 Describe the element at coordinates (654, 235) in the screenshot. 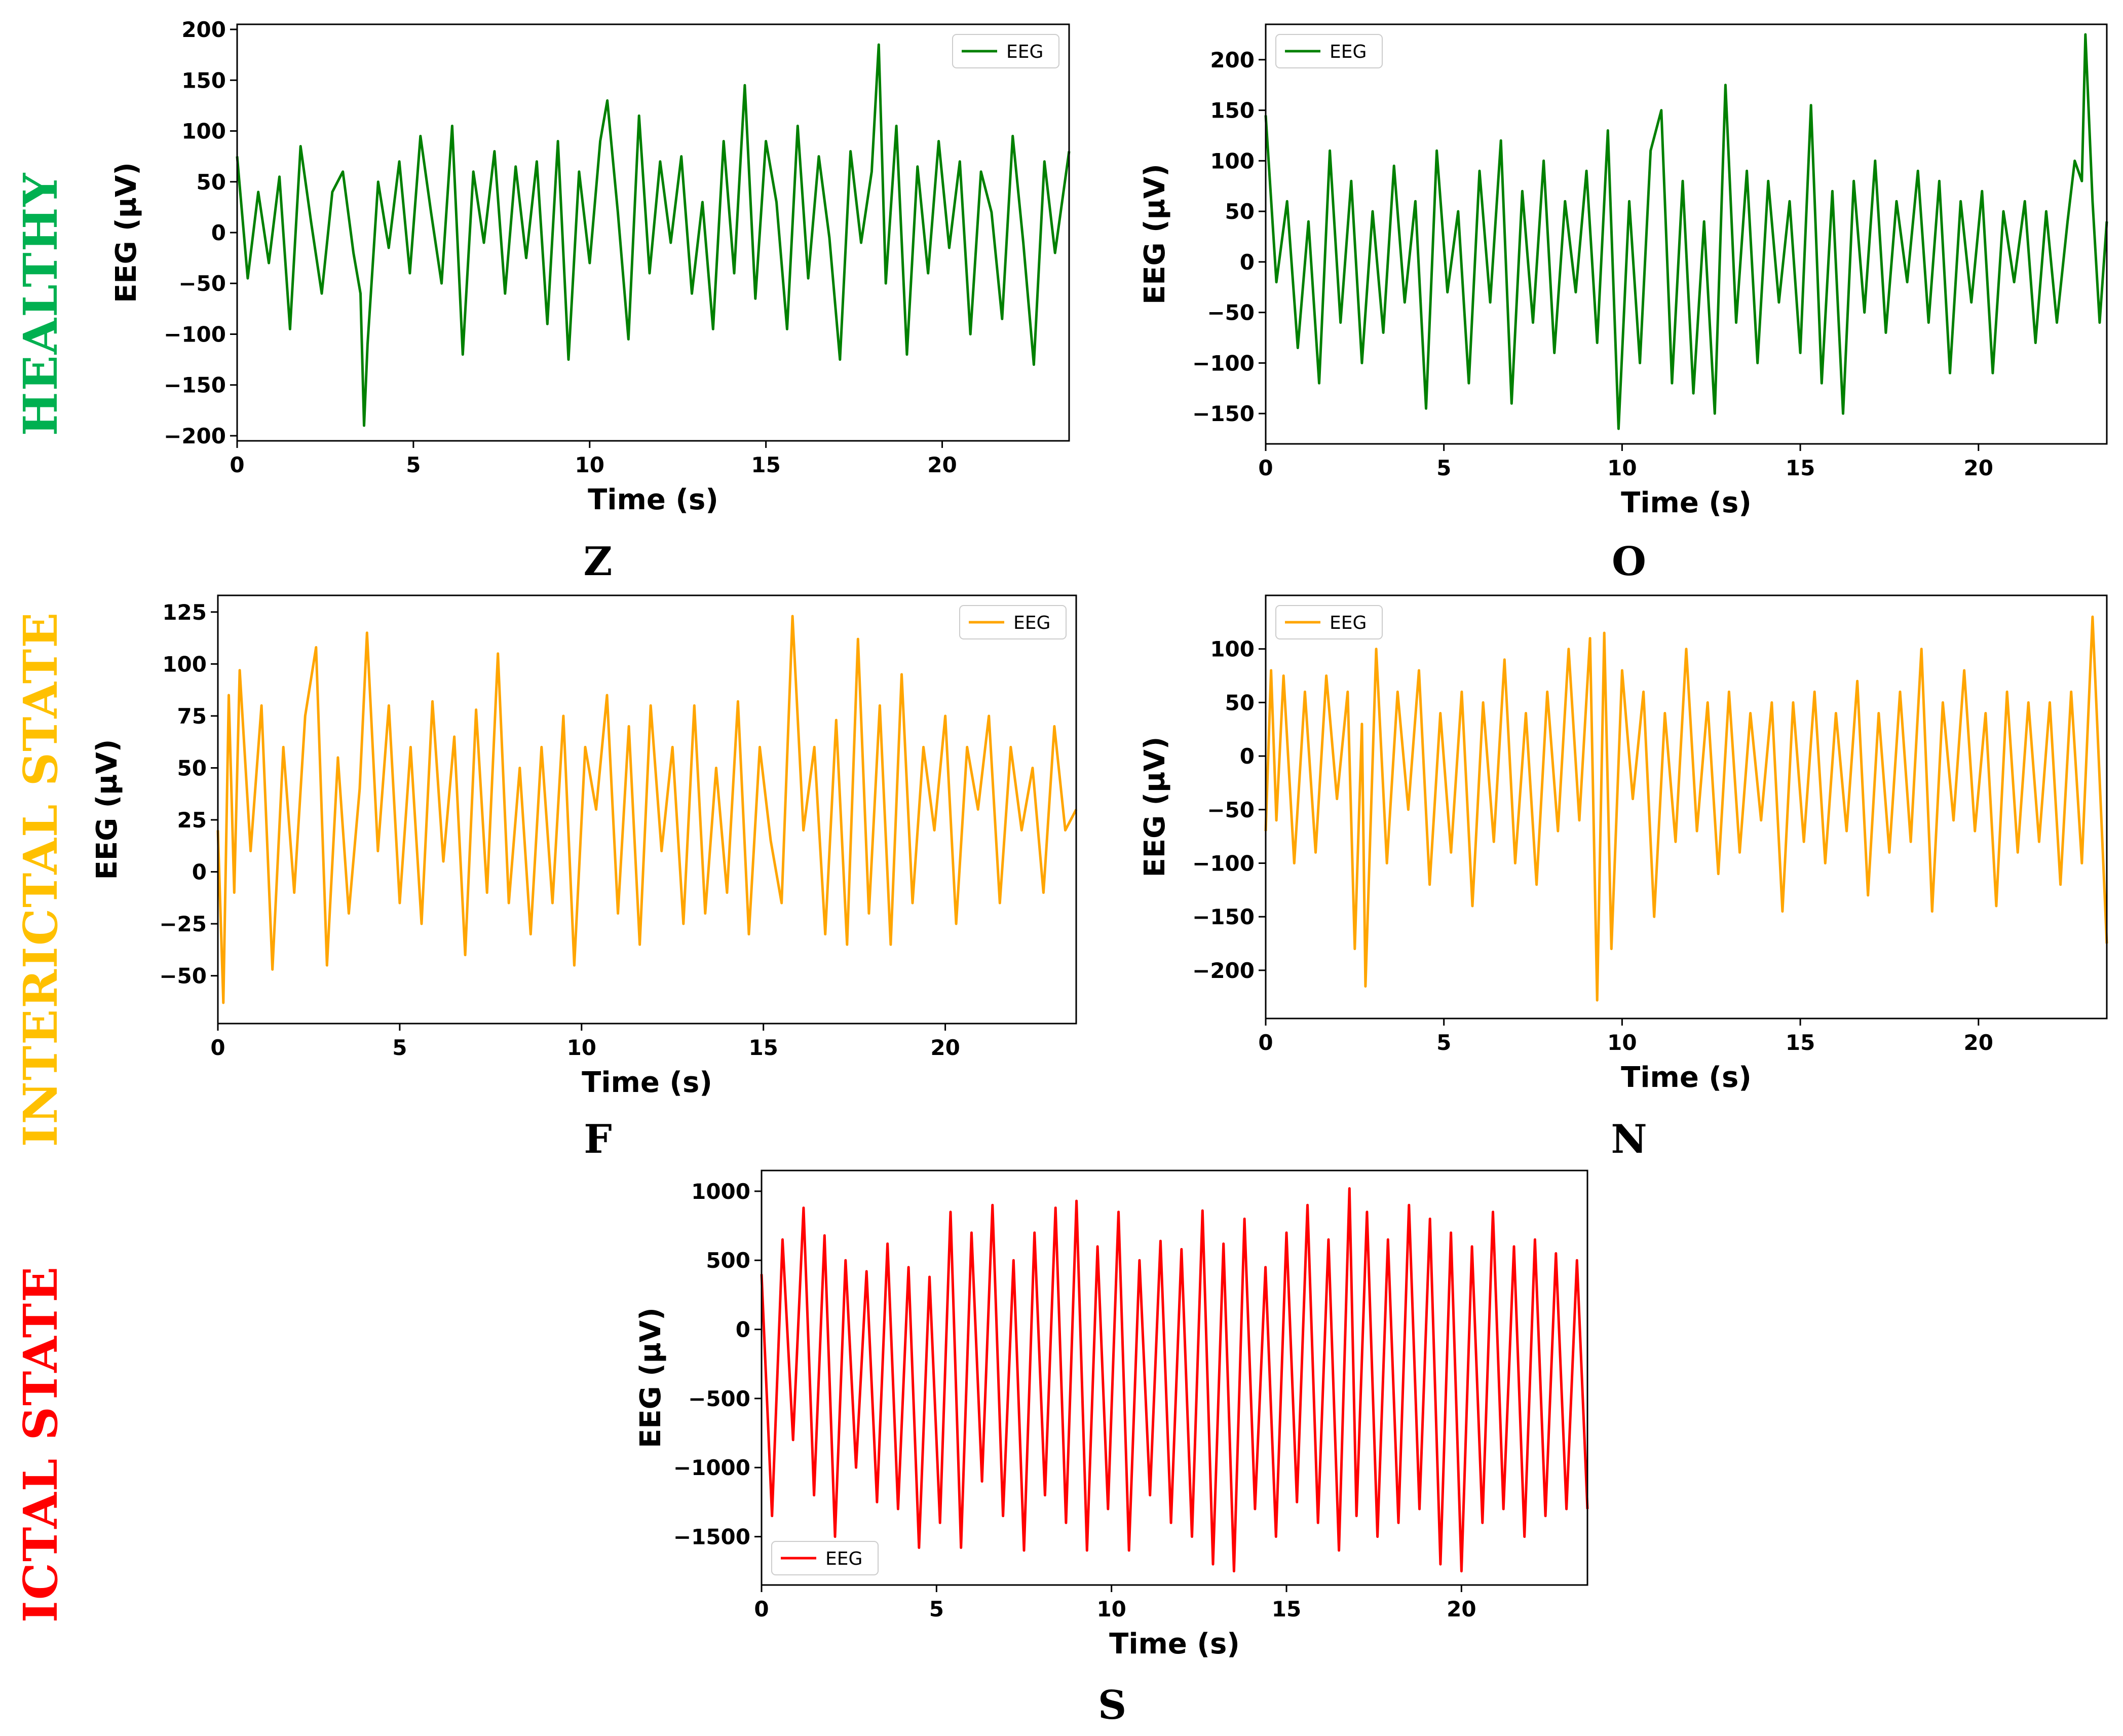

I see `eeg-line-z` at that location.